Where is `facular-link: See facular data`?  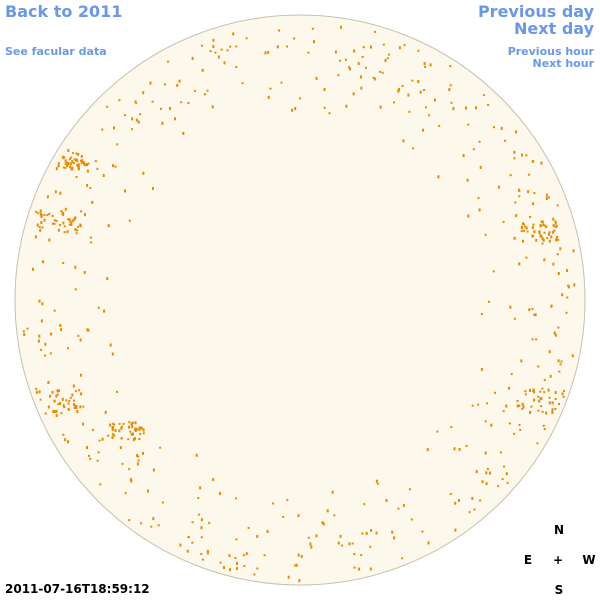
facular-link: See facular data is located at coordinates (56, 51).